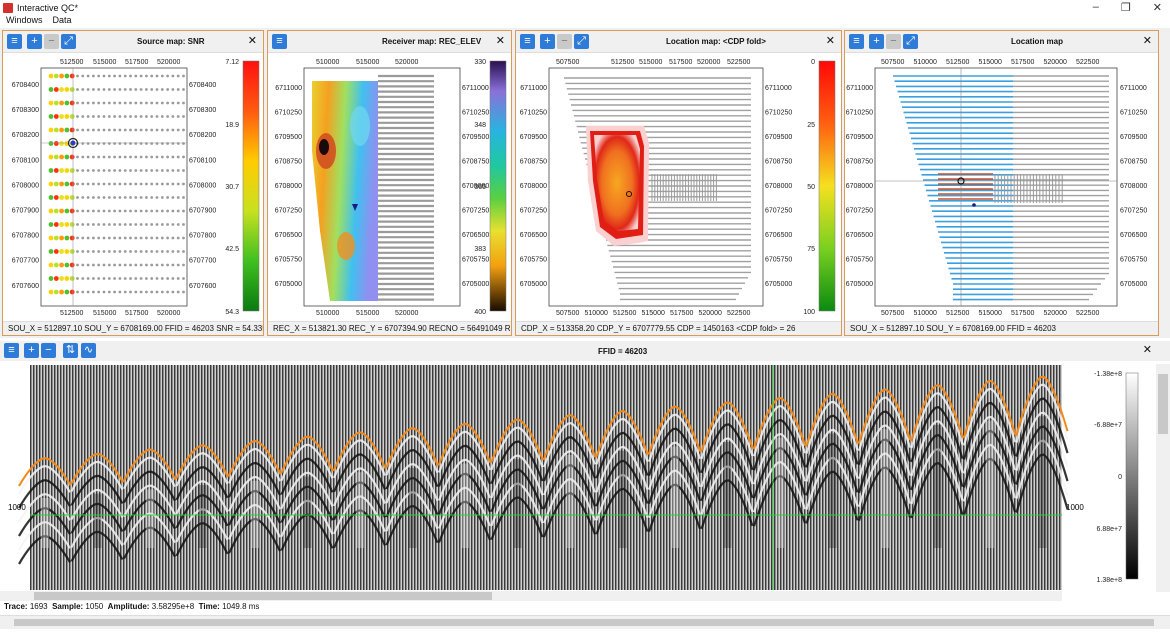  What do you see at coordinates (1095, 7) in the screenshot?
I see `minimize-icon: –` at bounding box center [1095, 7].